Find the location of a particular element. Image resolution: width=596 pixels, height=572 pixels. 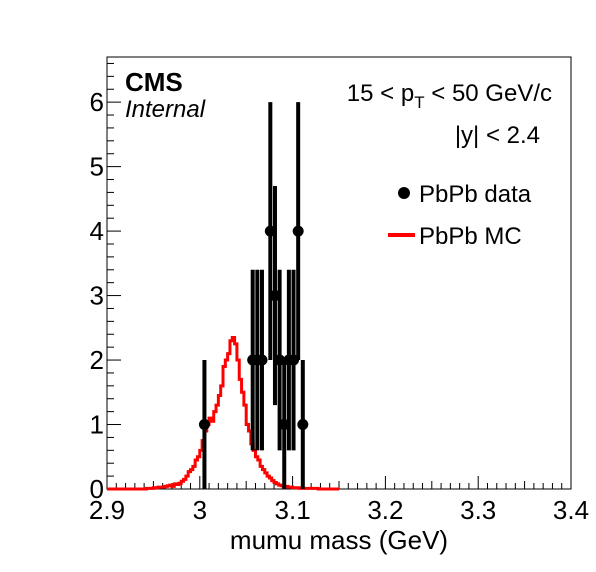

legend-label-data: PbPb data is located at coordinates (475, 194).